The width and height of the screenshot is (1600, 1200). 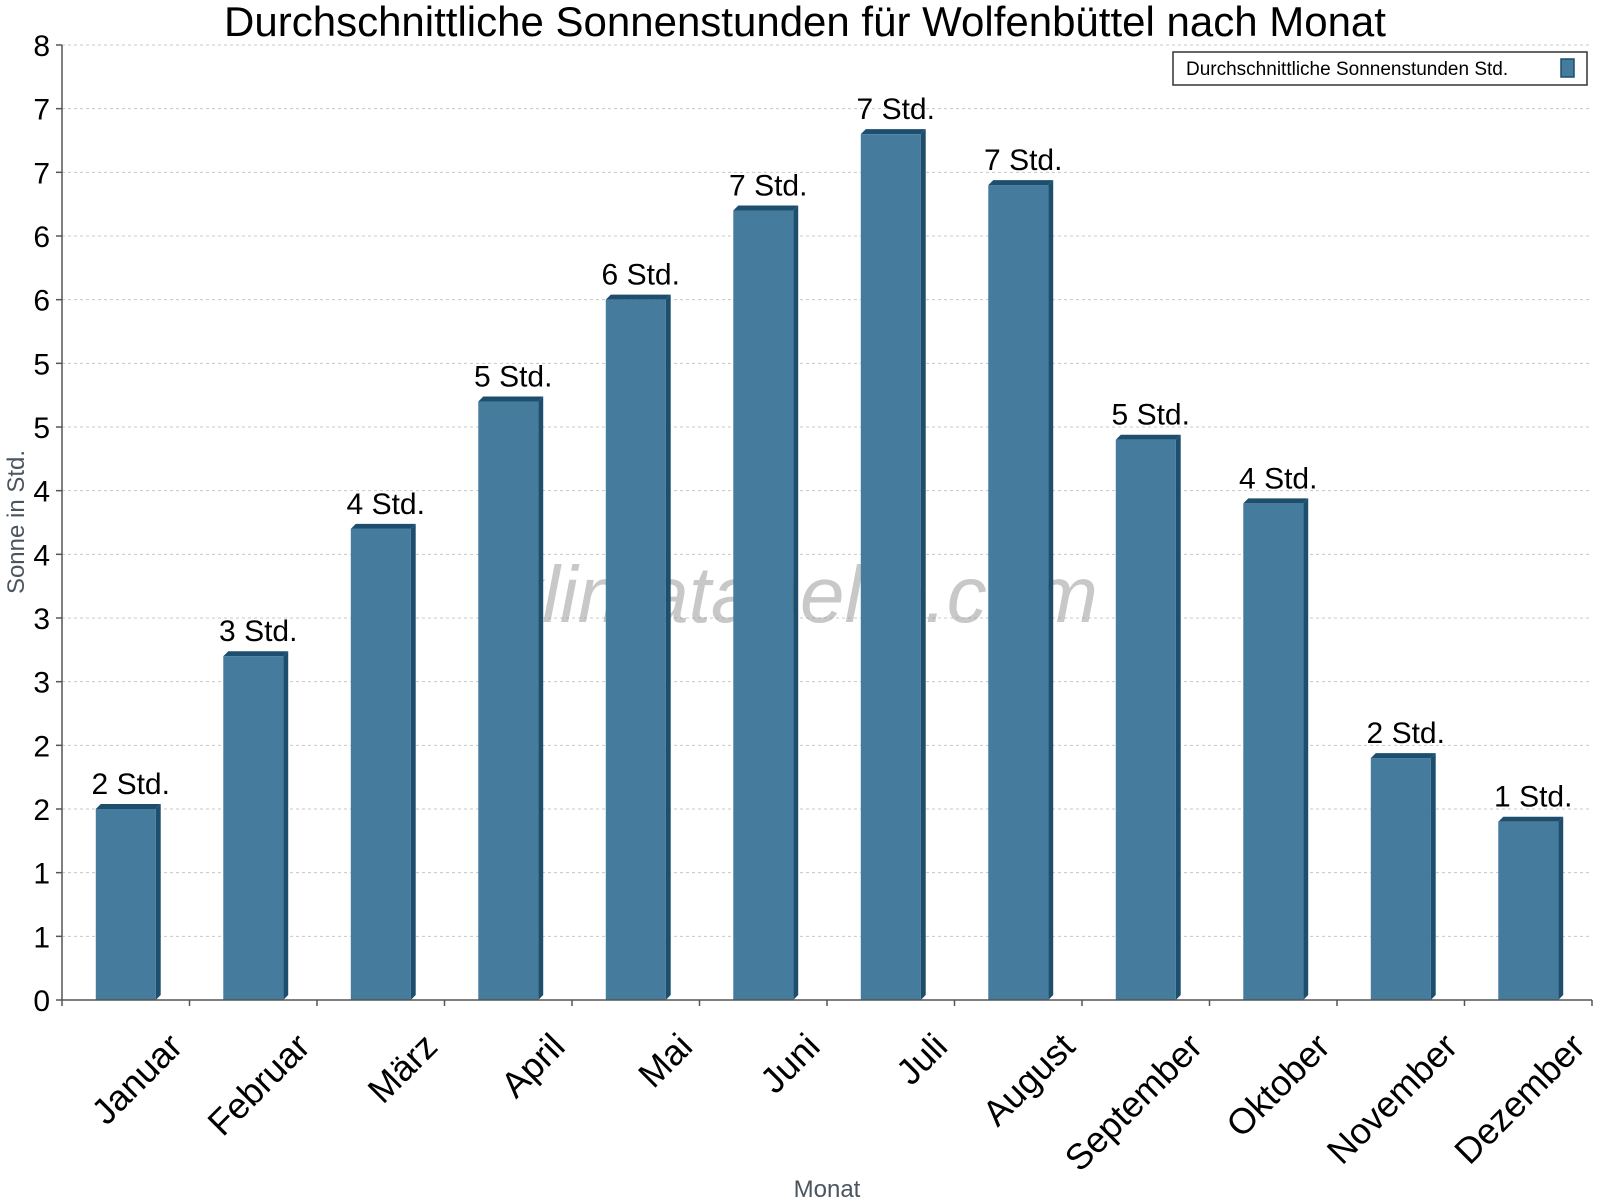 I want to click on bar-september, so click(x=1148, y=717).